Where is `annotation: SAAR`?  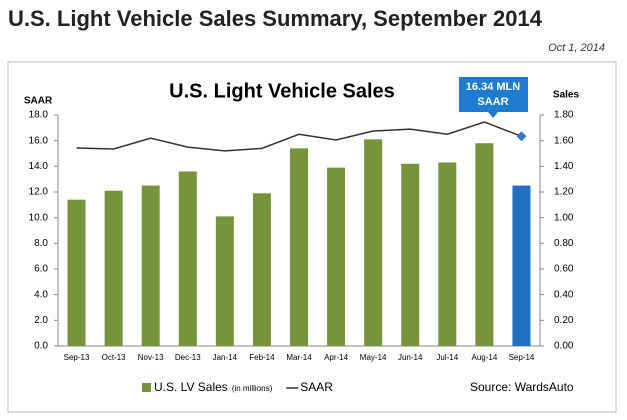
annotation: SAAR is located at coordinates (492, 102).